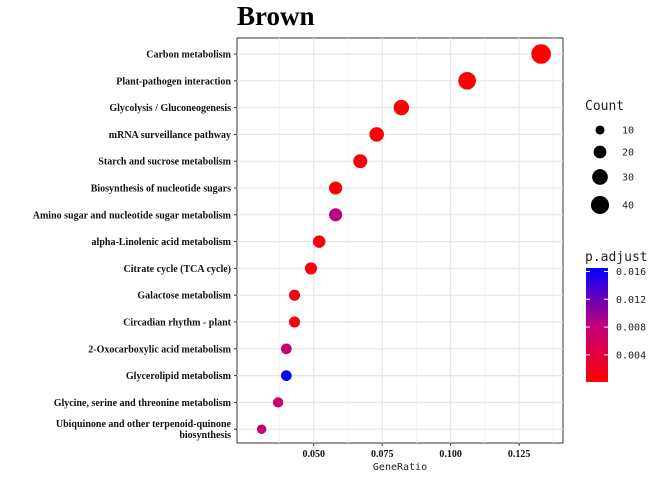  Describe the element at coordinates (276, 16) in the screenshot. I see `chart-title: Brown` at that location.